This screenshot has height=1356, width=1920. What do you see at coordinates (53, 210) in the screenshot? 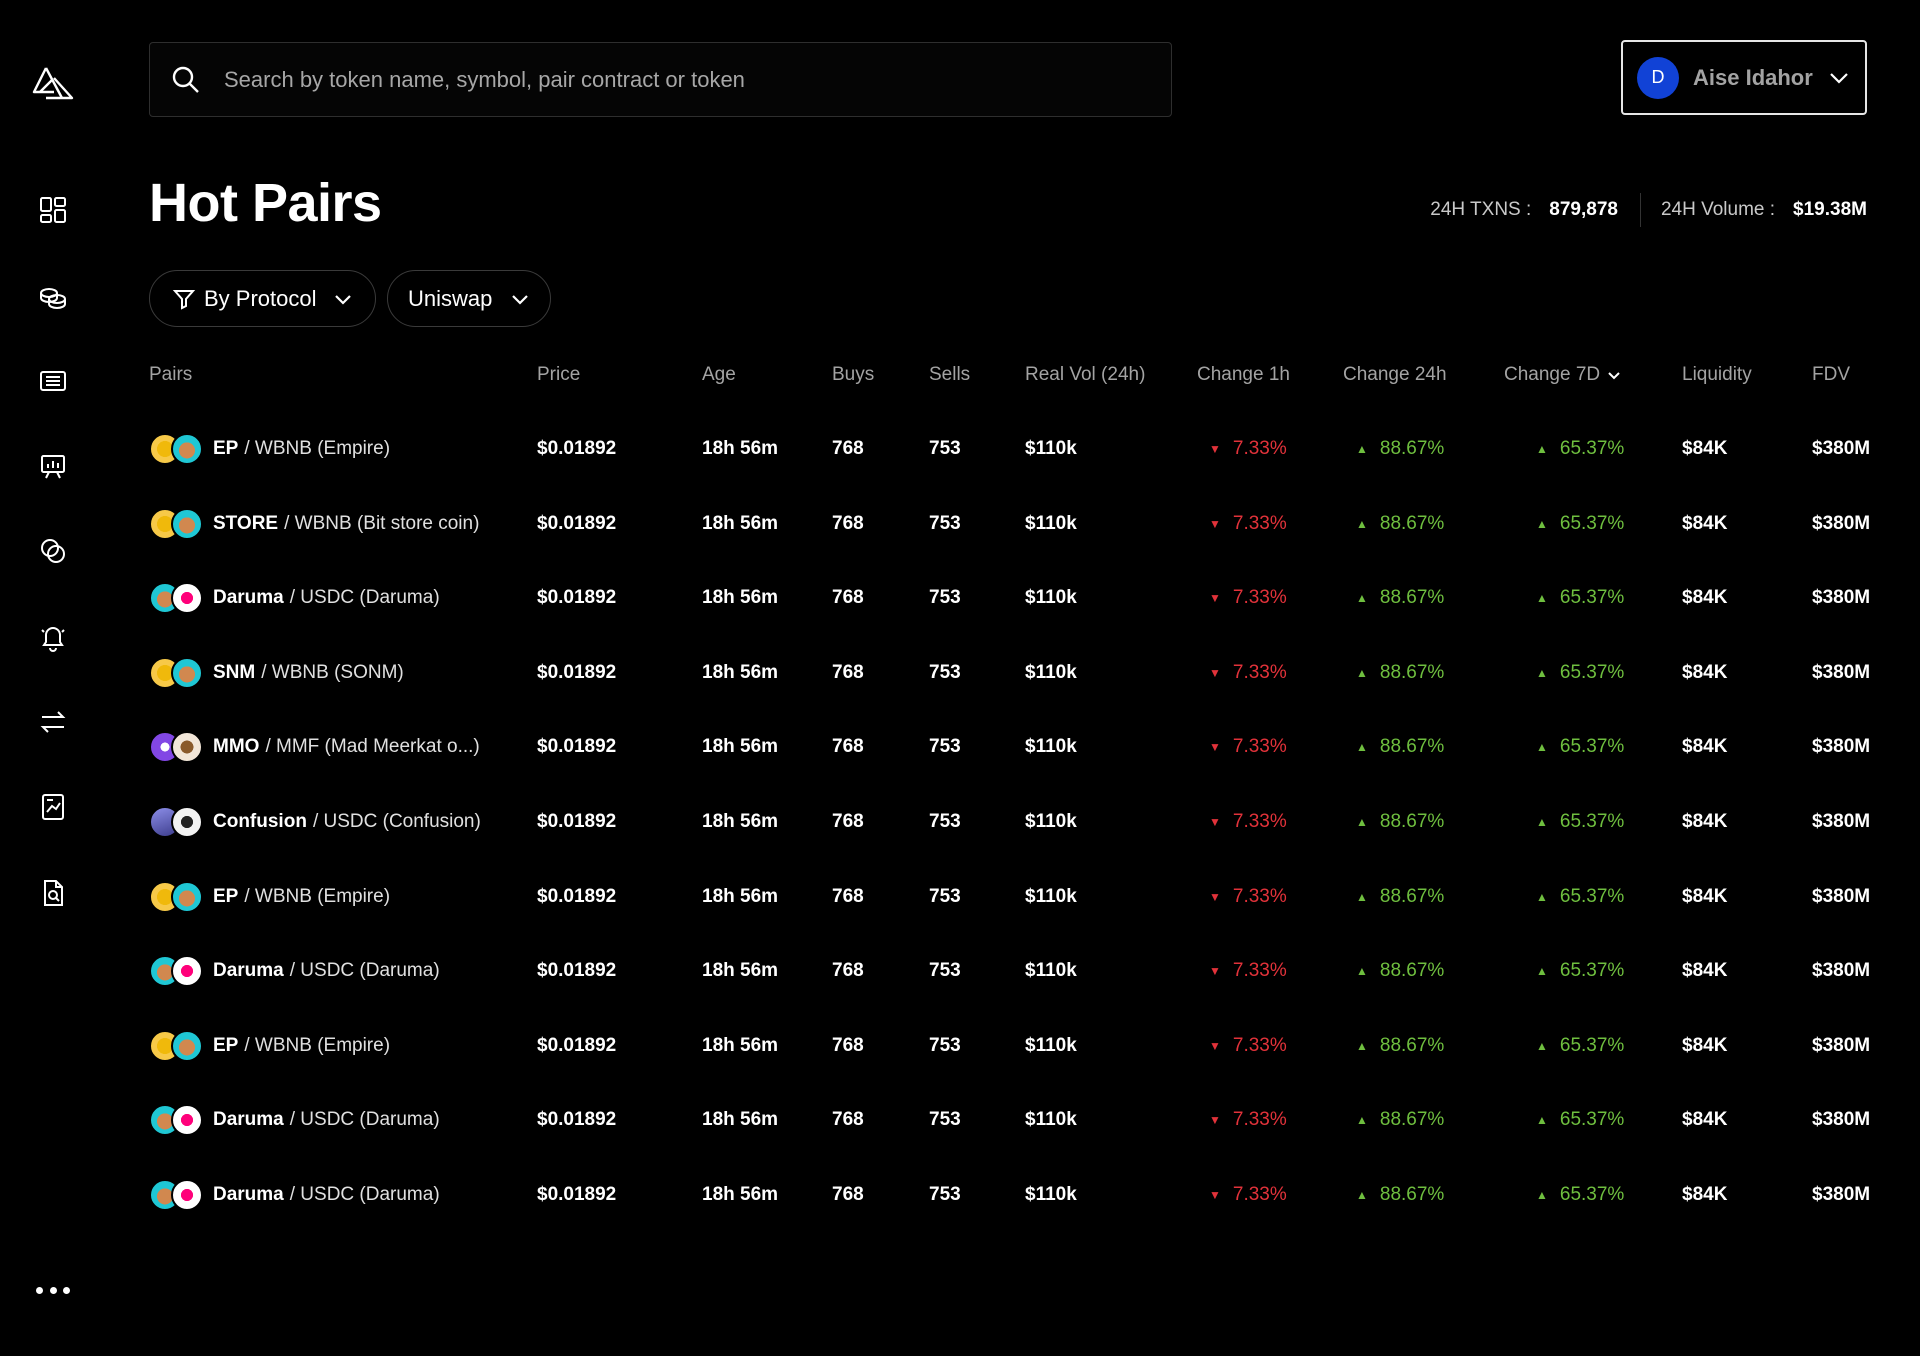
I see `dashboard-icon` at bounding box center [53, 210].